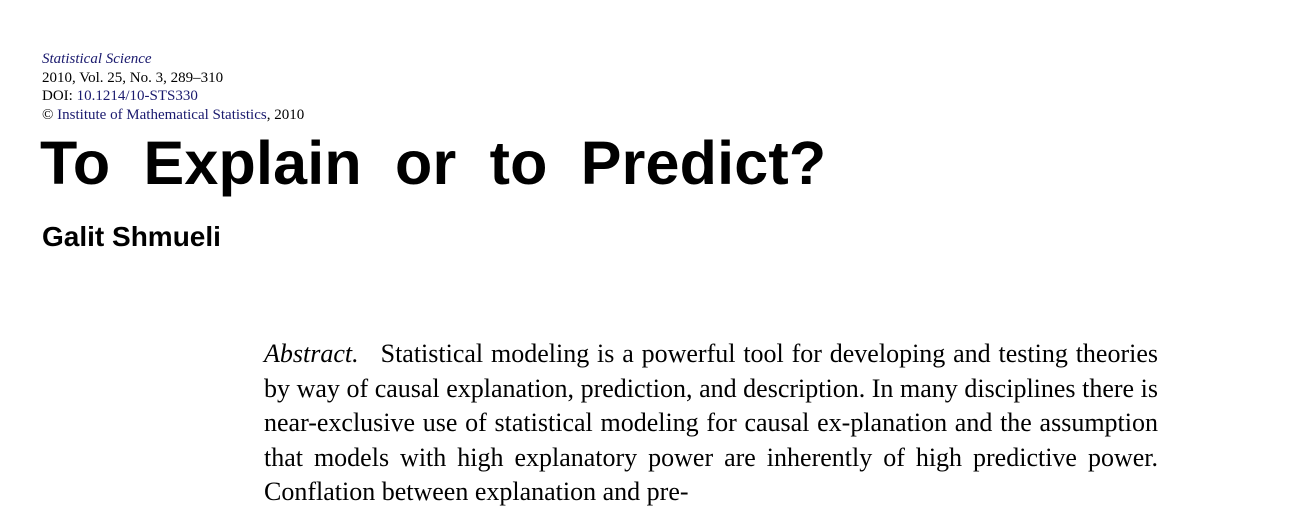 This screenshot has width=1290, height=516. I want to click on author-name: Galit Shmueli, so click(131, 236).